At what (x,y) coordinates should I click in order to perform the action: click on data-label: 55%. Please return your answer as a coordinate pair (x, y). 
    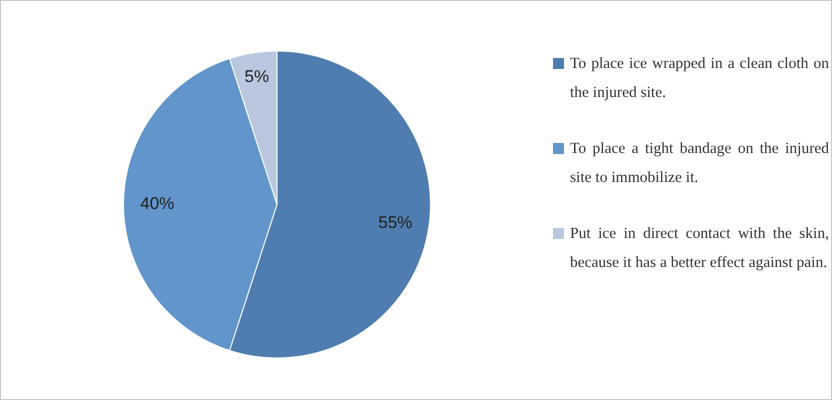
    Looking at the image, I should click on (395, 222).